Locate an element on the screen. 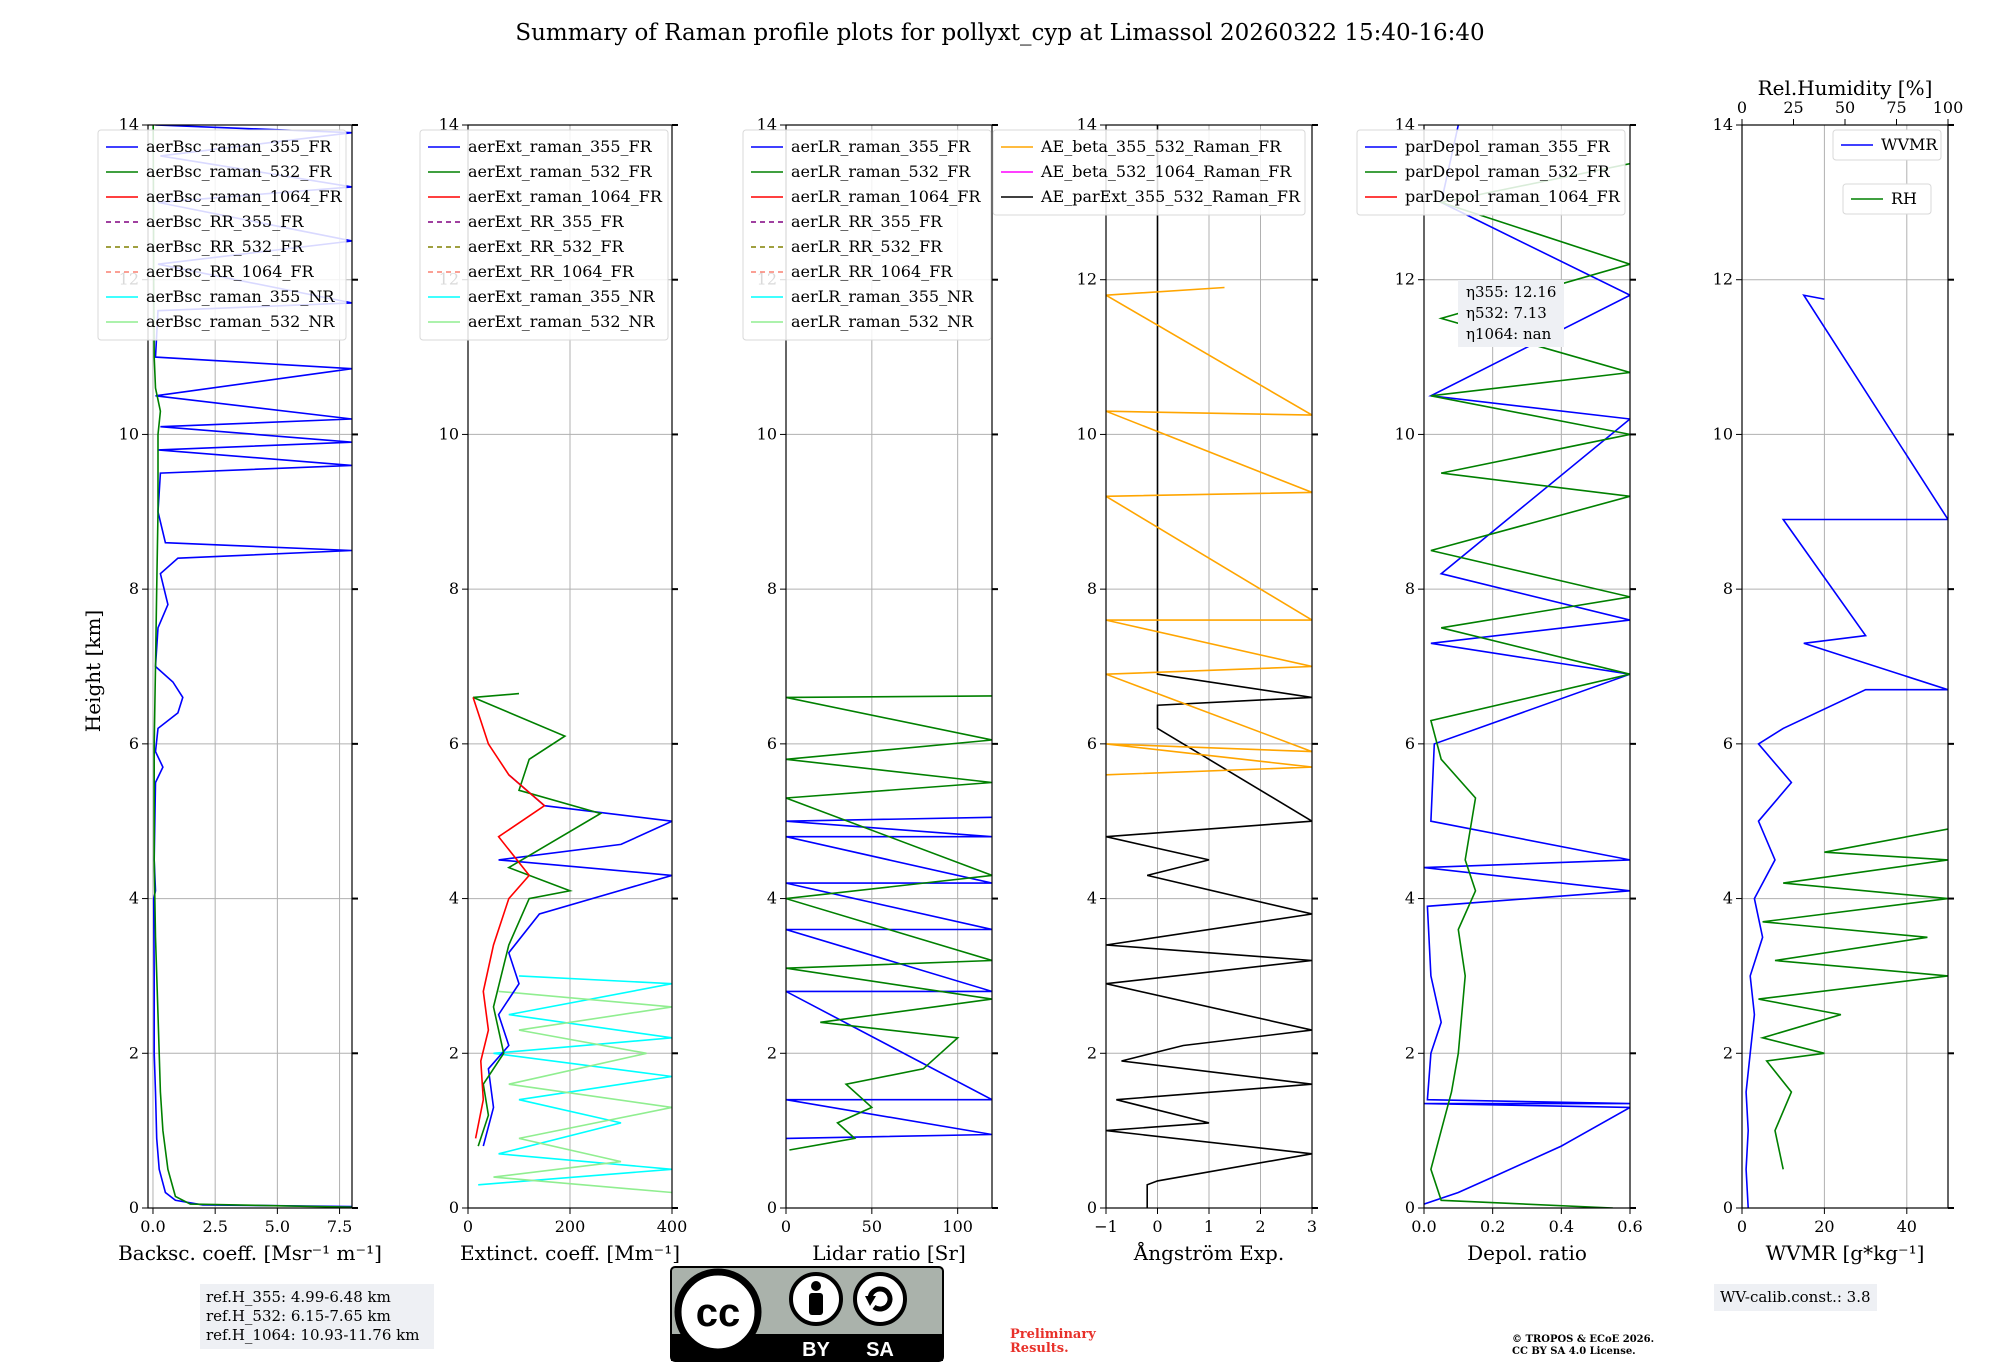  cc-icon is located at coordinates (718, 1312).